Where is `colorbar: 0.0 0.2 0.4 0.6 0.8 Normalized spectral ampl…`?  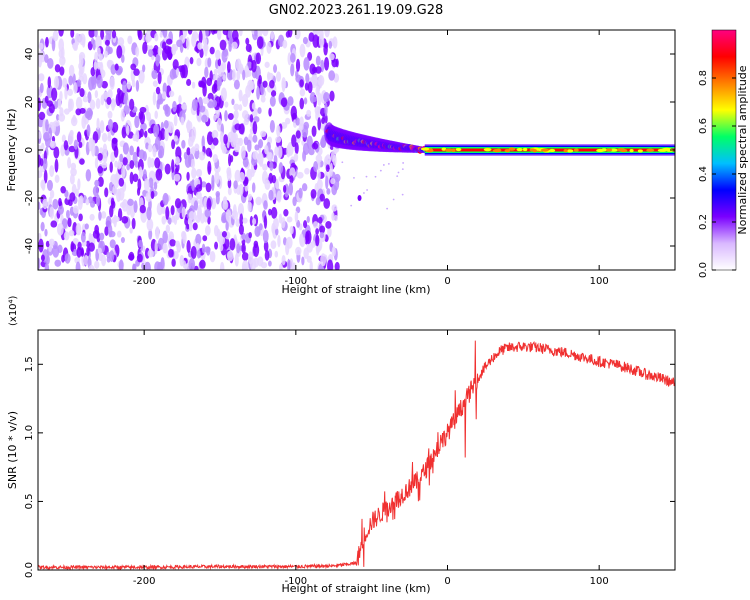
colorbar: 0.0 0.2 0.4 0.6 0.8 Normalized spectral ampl… is located at coordinates (723, 153).